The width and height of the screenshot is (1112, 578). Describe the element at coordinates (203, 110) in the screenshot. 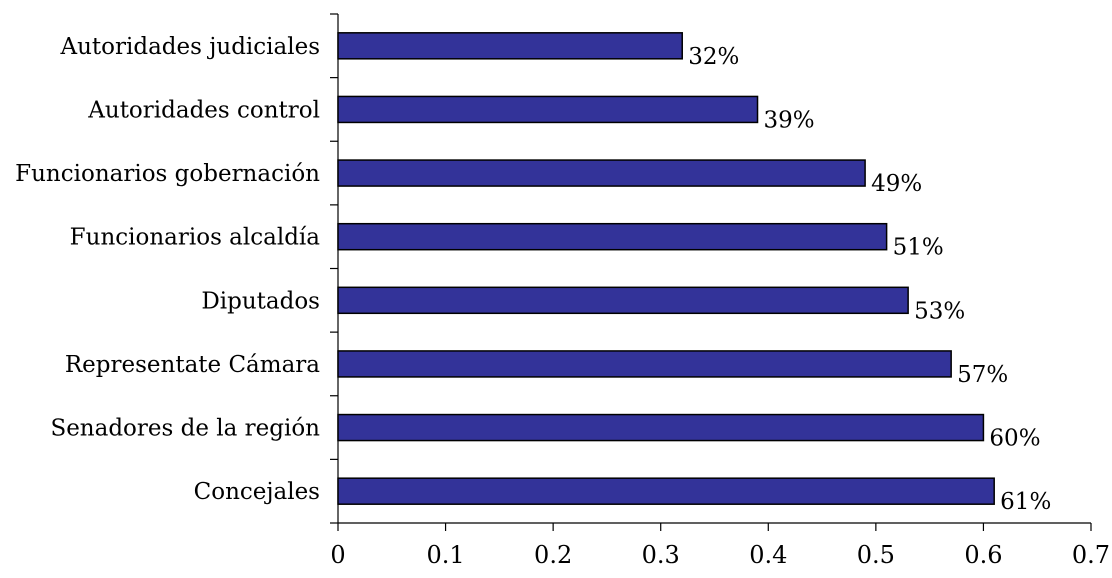

I see `category-label: Autoridades control` at that location.